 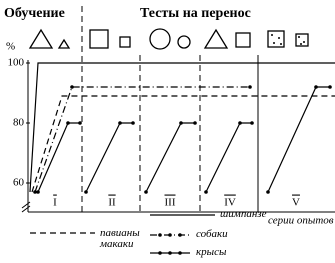 What do you see at coordinates (168, 39) in the screenshot?
I see `icons` at bounding box center [168, 39].